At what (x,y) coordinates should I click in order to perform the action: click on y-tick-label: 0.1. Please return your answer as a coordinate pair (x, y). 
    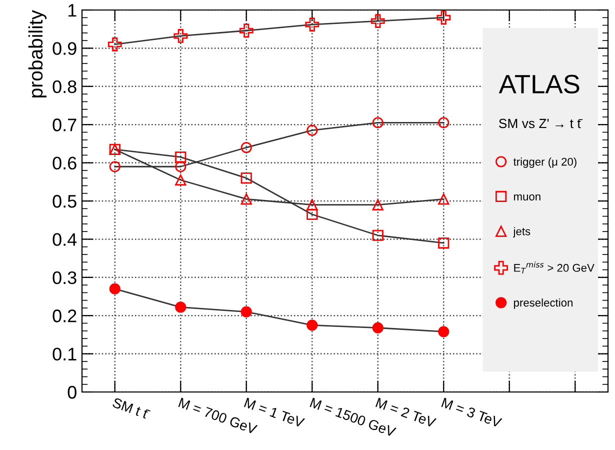
    Looking at the image, I should click on (64, 354).